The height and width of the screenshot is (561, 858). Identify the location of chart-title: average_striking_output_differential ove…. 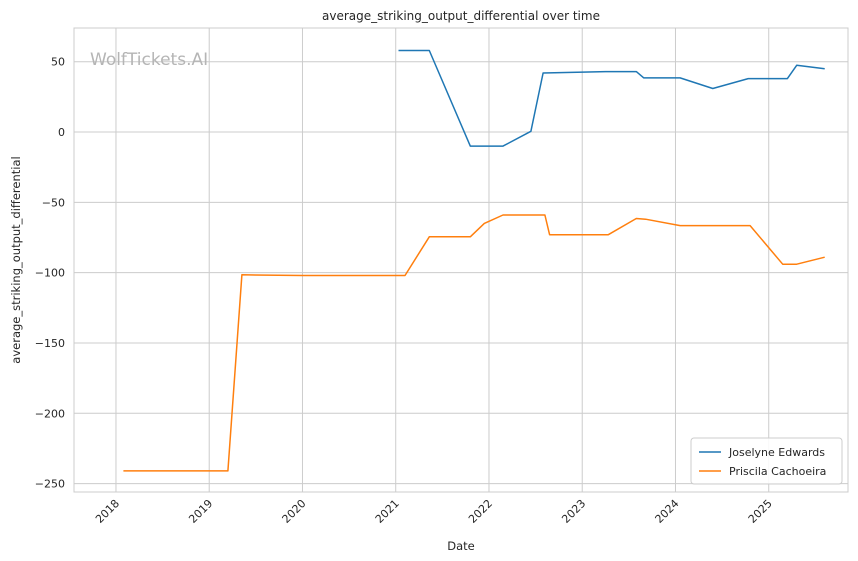
(461, 16).